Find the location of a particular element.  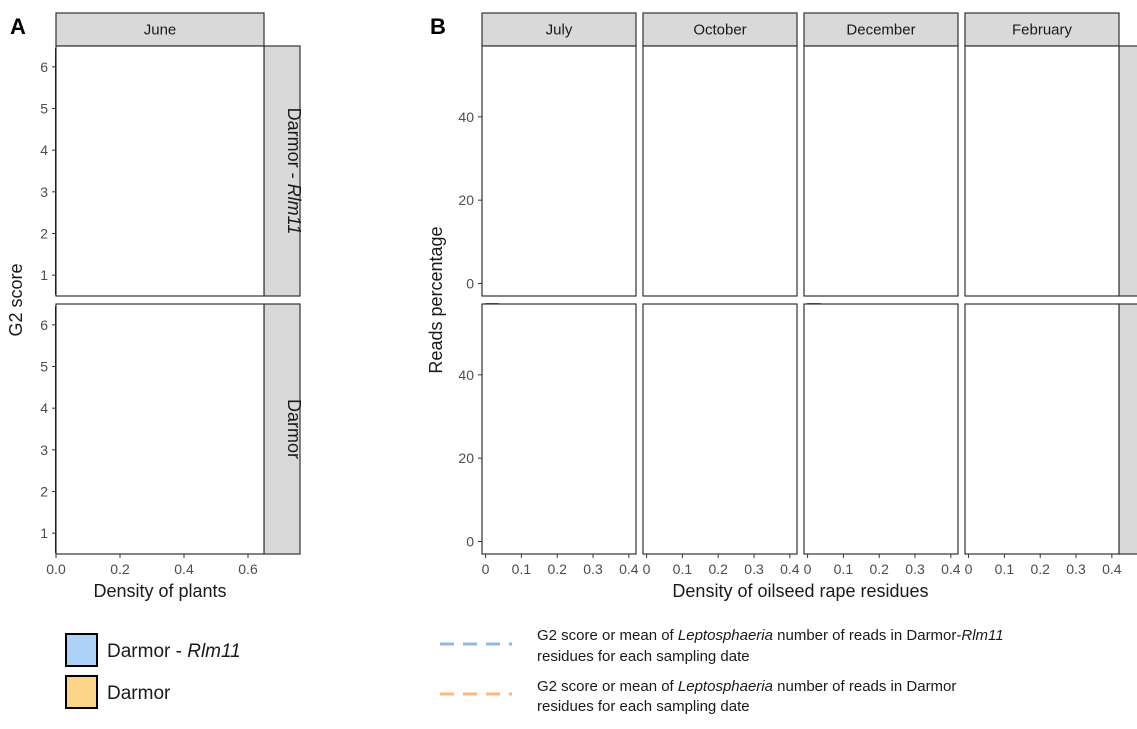

y-axis-title: G2 score is located at coordinates (16, 299).